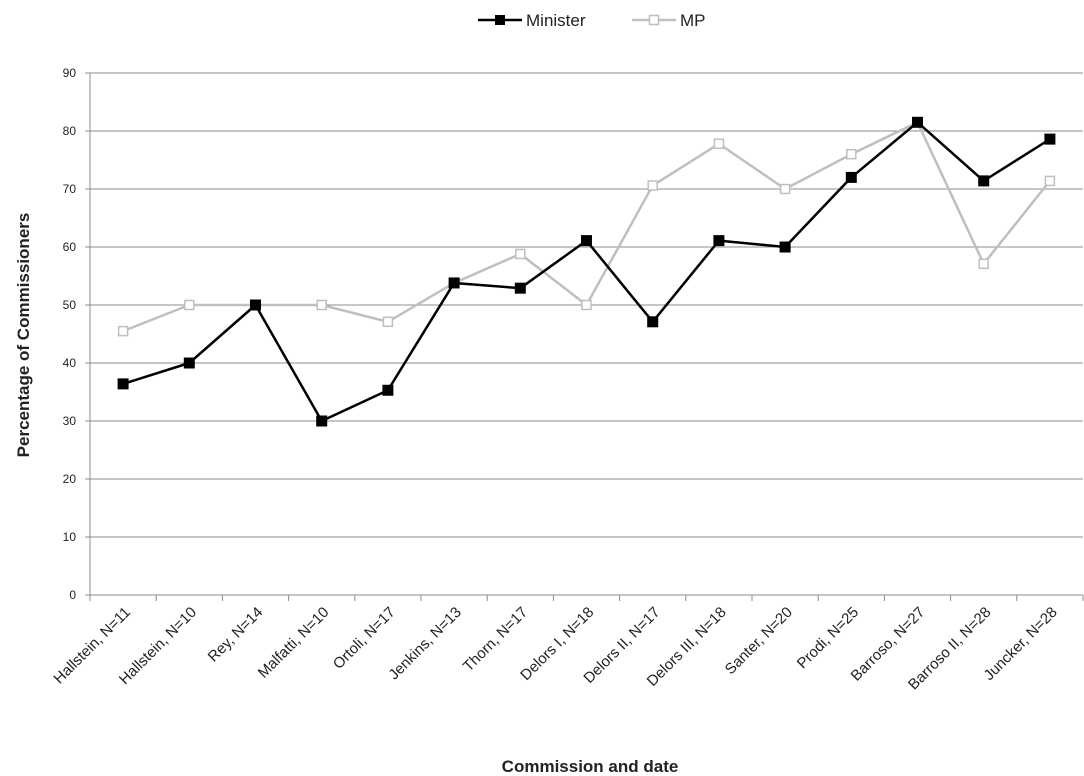  Describe the element at coordinates (70, 537) in the screenshot. I see `y-tick-label: 10` at that location.